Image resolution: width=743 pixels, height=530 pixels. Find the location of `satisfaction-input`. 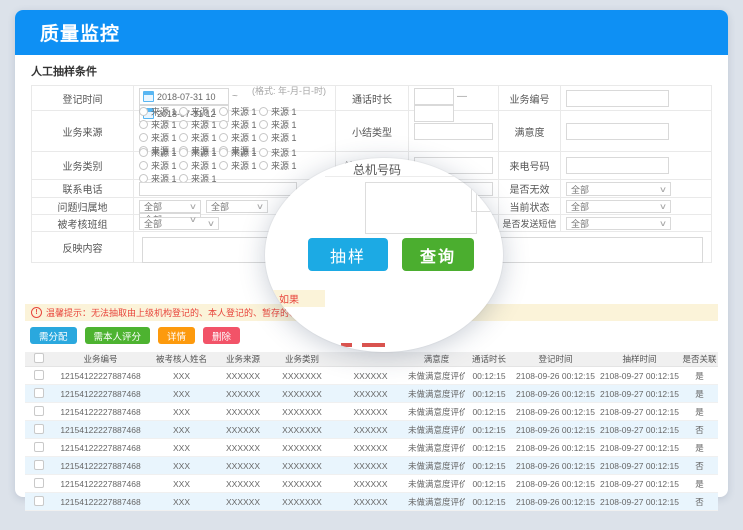

satisfaction-input is located at coordinates (617, 131).